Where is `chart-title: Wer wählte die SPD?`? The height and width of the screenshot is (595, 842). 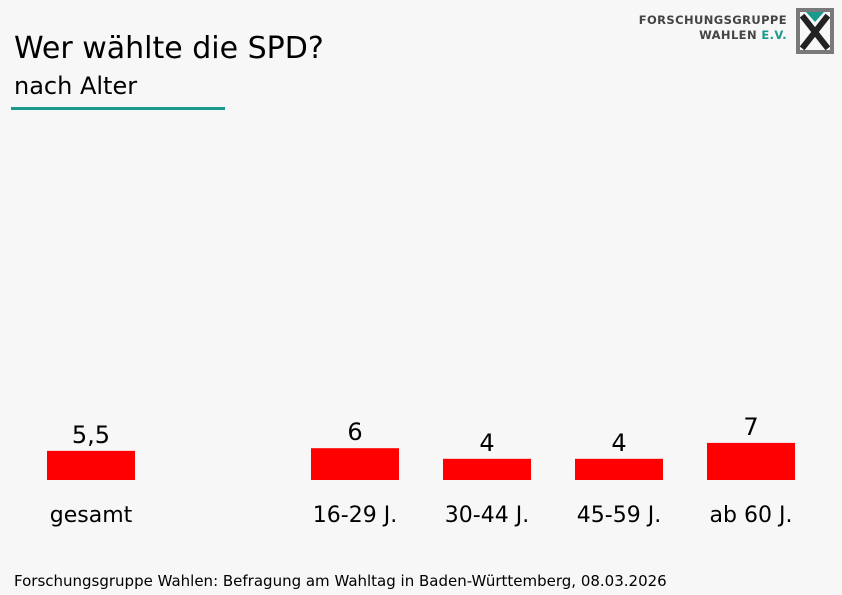
chart-title: Wer wählte die SPD? is located at coordinates (169, 48).